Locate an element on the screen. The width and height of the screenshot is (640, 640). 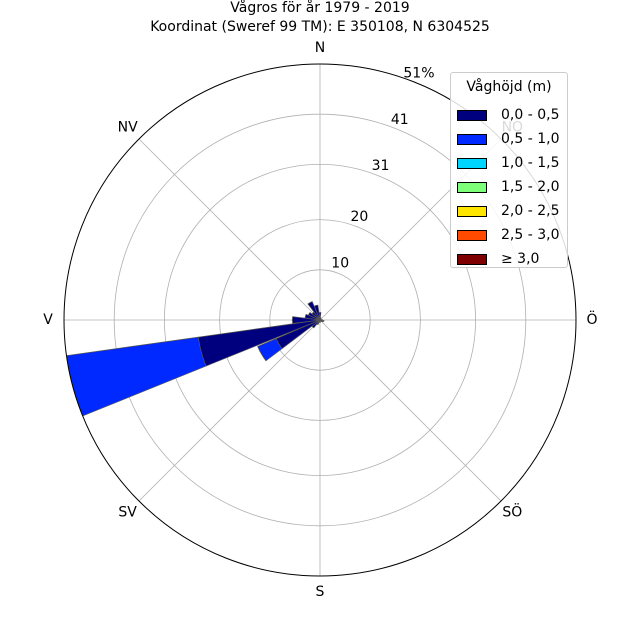
radial-tick-label: 31 is located at coordinates (381, 166).